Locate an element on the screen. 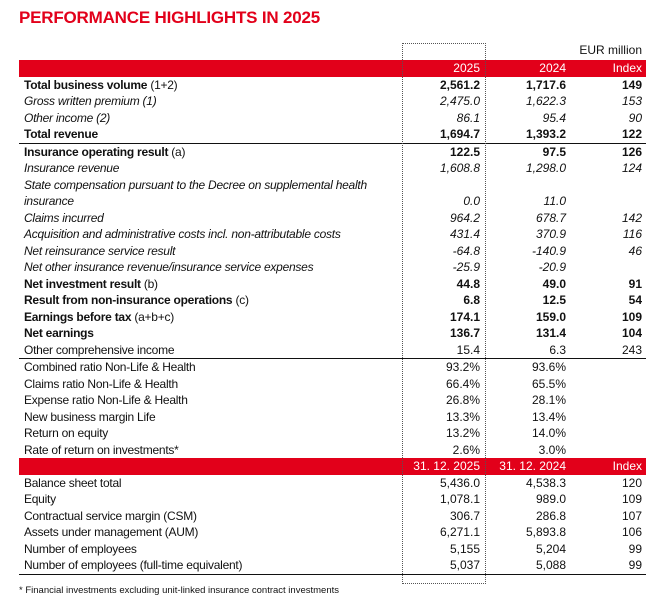  value-current: 5,155 is located at coordinates (464, 548).